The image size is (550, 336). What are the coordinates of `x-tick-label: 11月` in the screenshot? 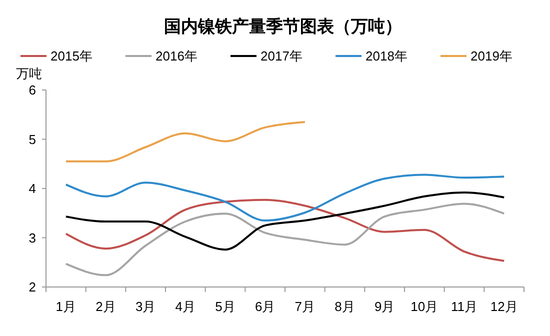 It's located at (464, 306).